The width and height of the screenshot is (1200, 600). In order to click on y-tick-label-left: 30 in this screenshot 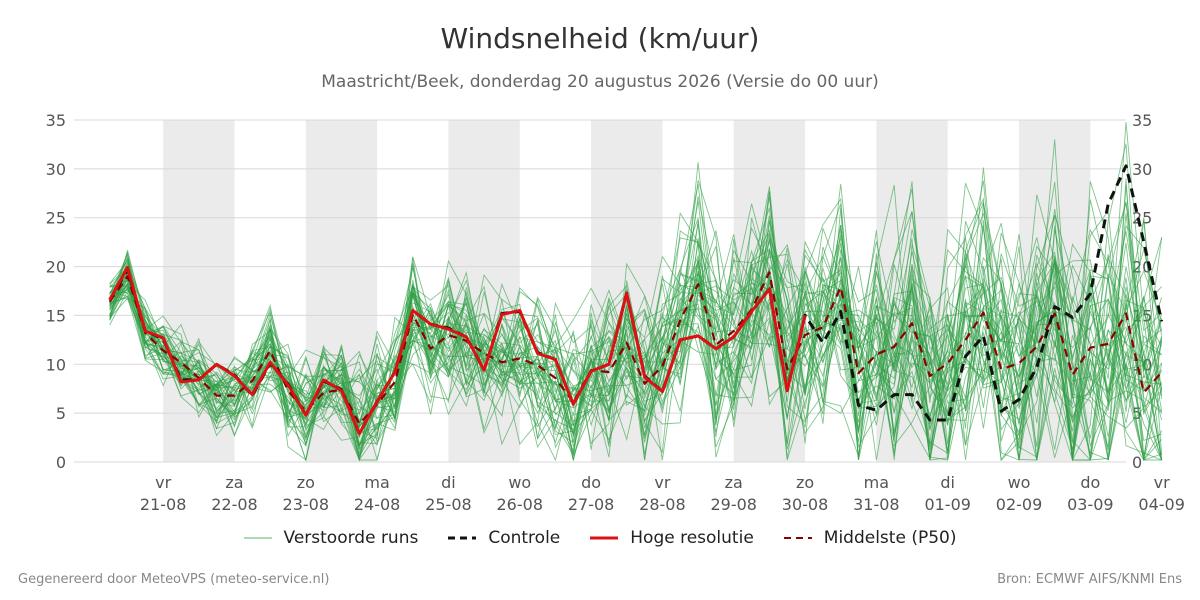, I will do `click(56, 169)`.